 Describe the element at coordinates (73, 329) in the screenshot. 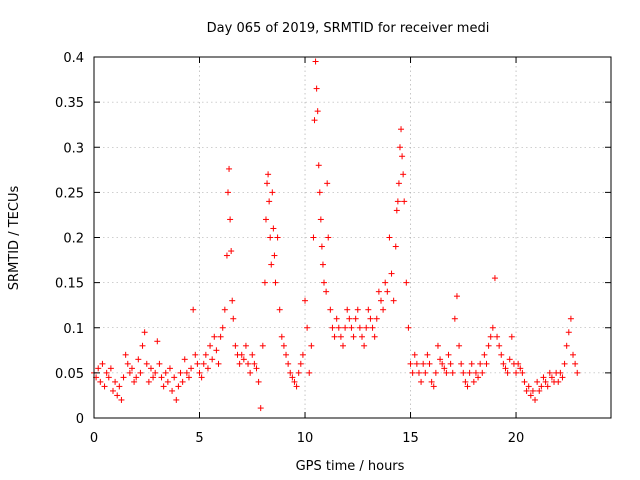

I see `y-tick-label: 0.1` at that location.